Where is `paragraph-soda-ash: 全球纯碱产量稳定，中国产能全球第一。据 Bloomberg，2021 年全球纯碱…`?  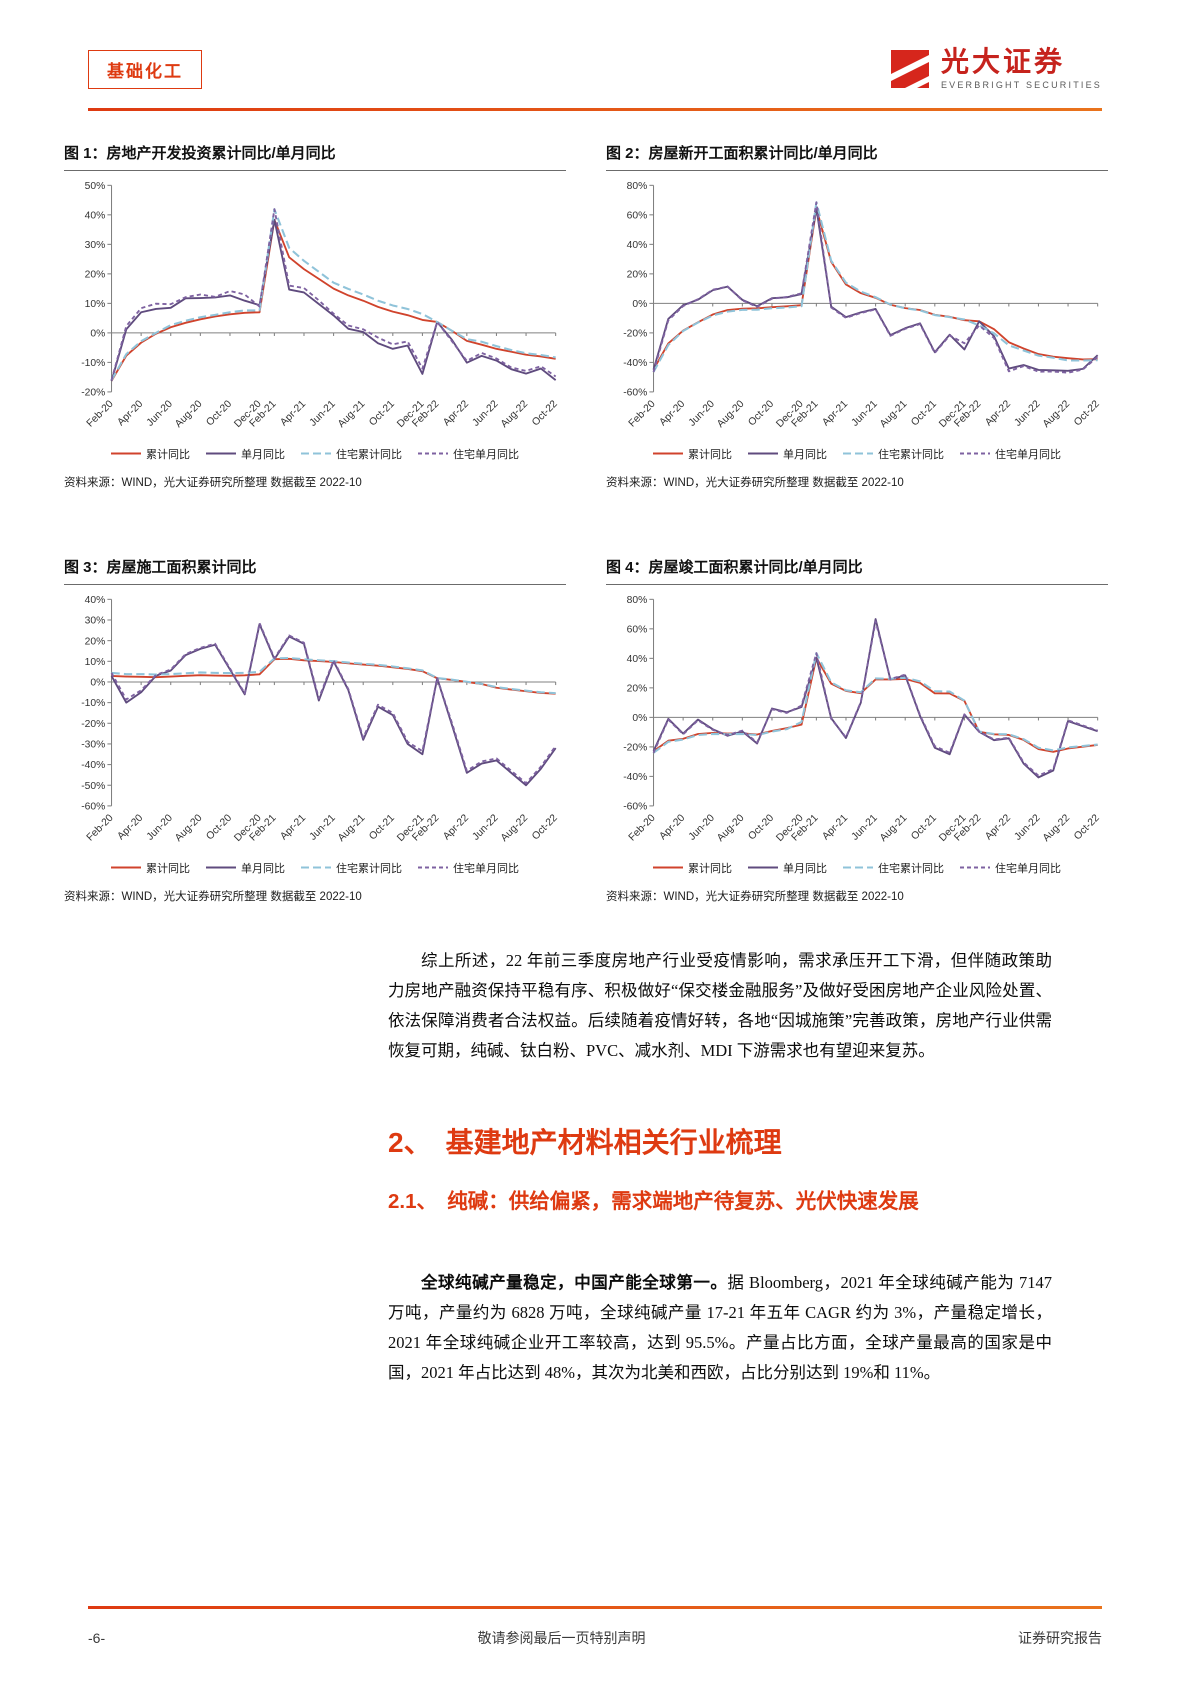 paragraph-soda-ash: 全球纯碱产量稳定，中国产能全球第一。据 Bloomberg，2021 年全球纯碱… is located at coordinates (720, 1328).